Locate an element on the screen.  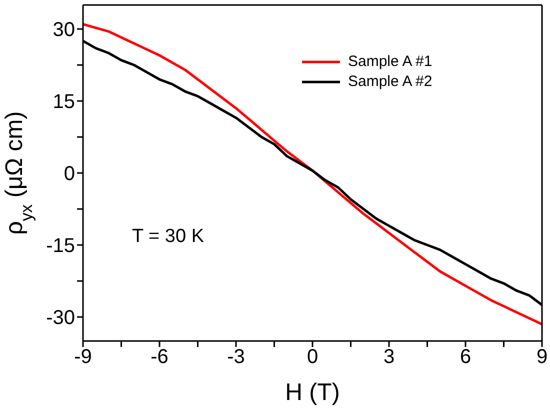
legend-label: Sample A #2 is located at coordinates (390, 81).